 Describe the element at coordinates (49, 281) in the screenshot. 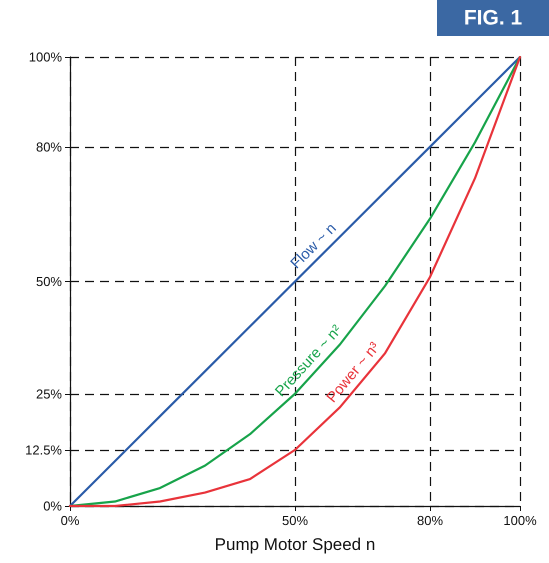

I see `y-tick-label: 50%` at that location.